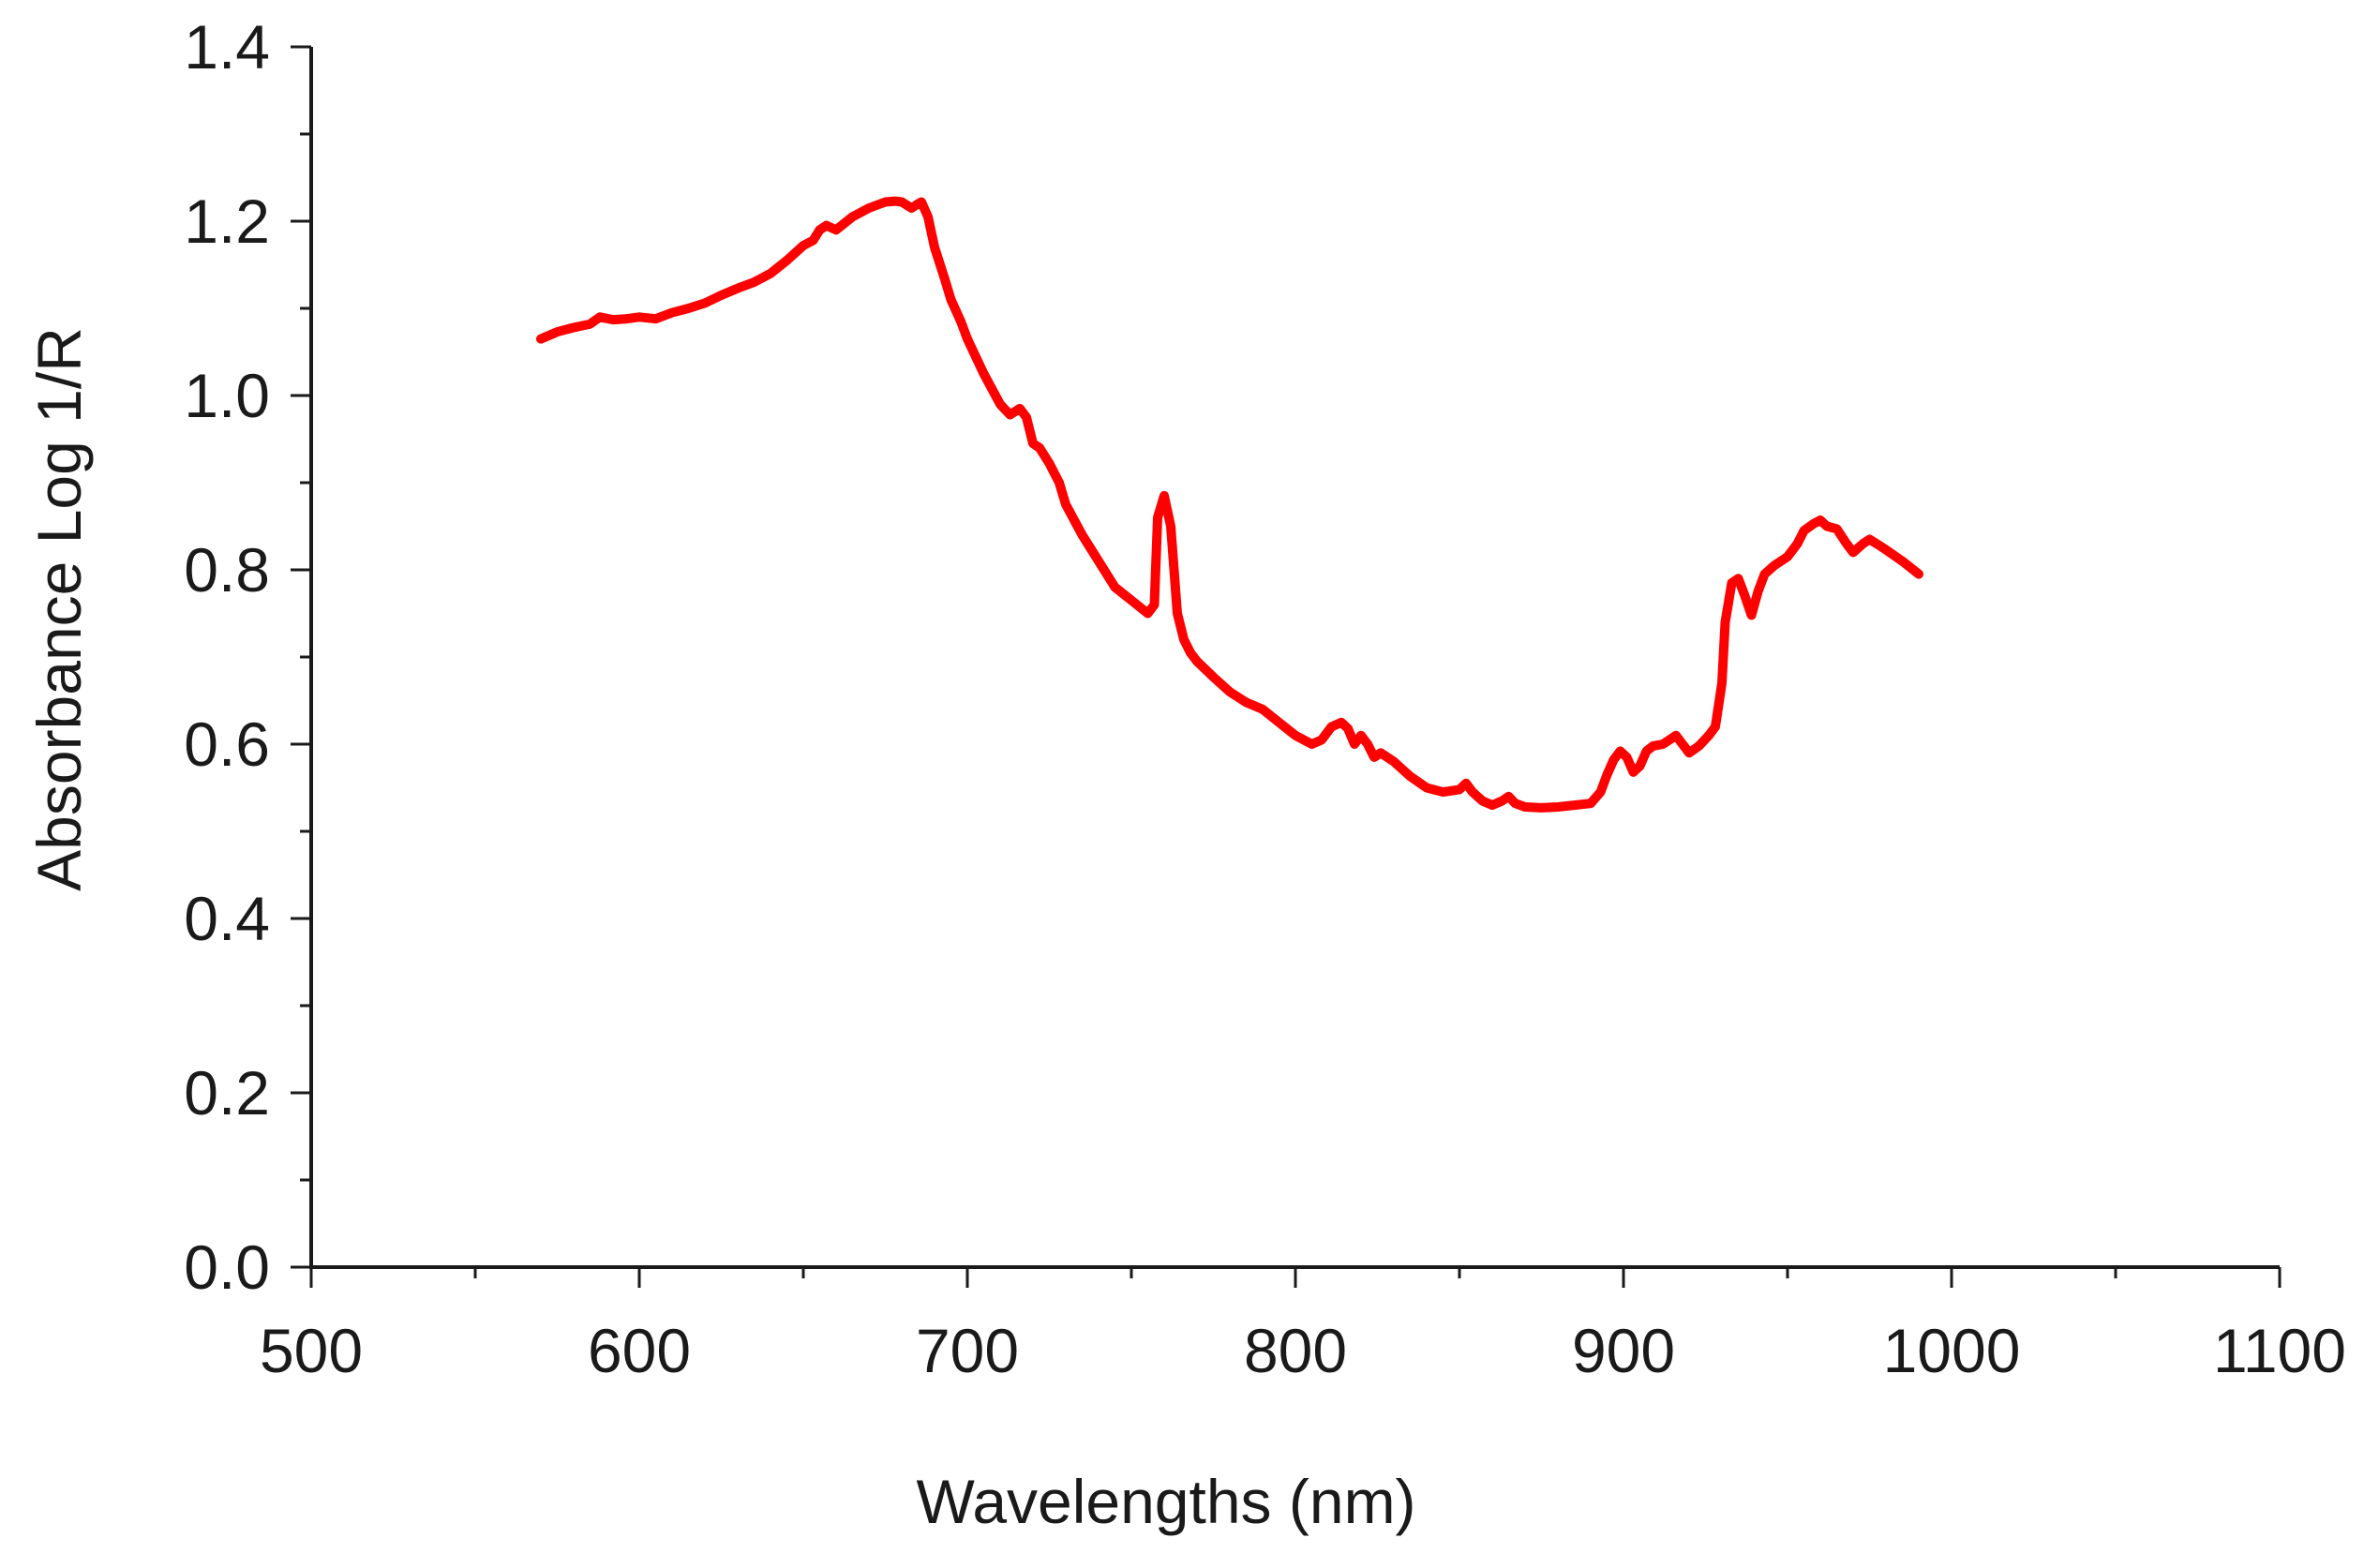 The height and width of the screenshot is (1568, 2379). Describe the element at coordinates (227, 396) in the screenshot. I see `y-tick-label: 1.0` at that location.